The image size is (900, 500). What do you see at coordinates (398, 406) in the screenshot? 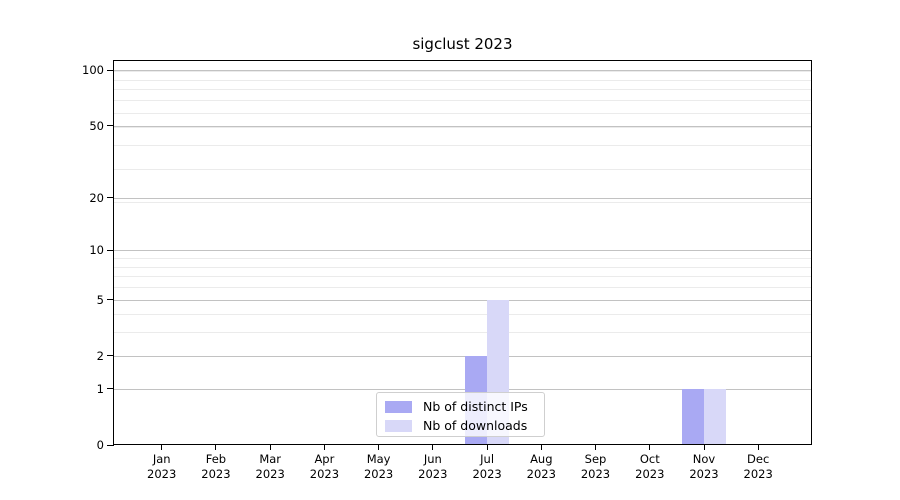
I see `legend-swatch-distinct-ips` at bounding box center [398, 406].